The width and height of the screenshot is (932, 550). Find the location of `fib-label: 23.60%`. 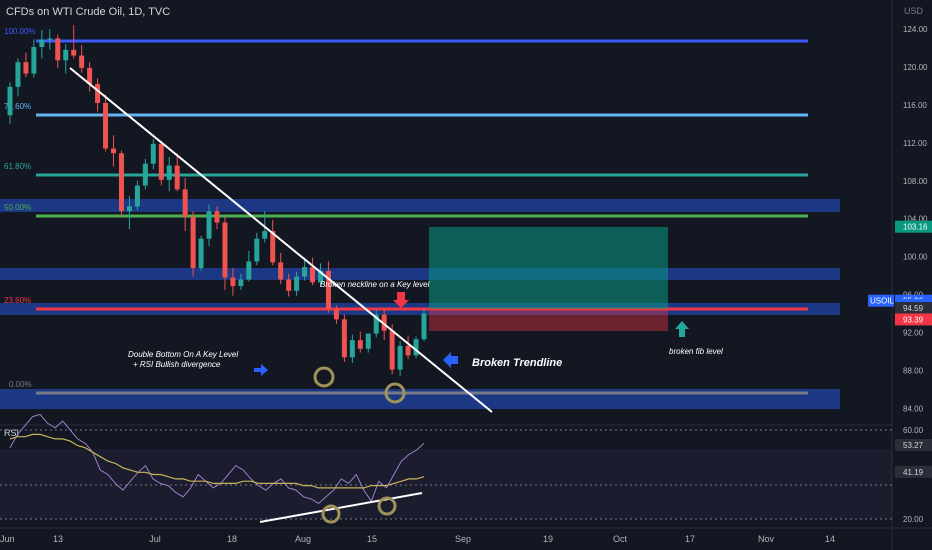

fib-label: 23.60% is located at coordinates (17, 300).